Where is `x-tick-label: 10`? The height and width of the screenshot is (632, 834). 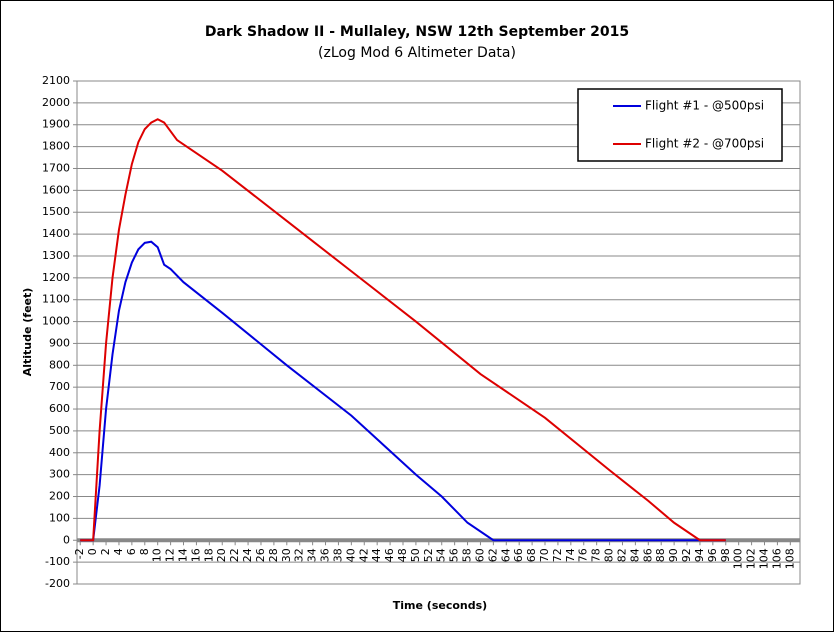 x-tick-label: 10 is located at coordinates (157, 555).